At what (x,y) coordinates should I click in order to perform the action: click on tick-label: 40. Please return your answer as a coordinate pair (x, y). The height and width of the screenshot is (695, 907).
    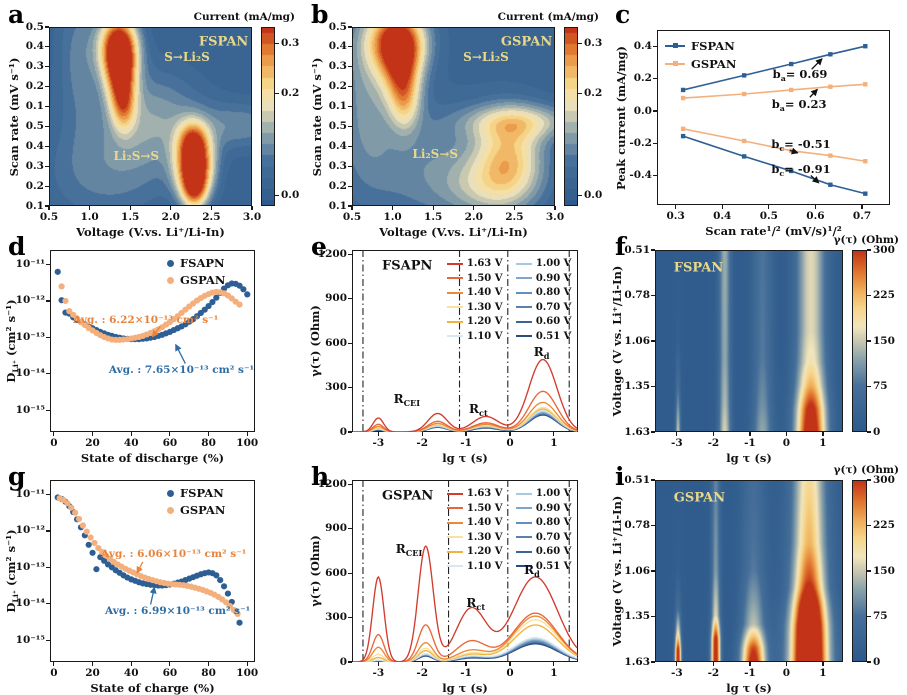
    Looking at the image, I should click on (131, 673).